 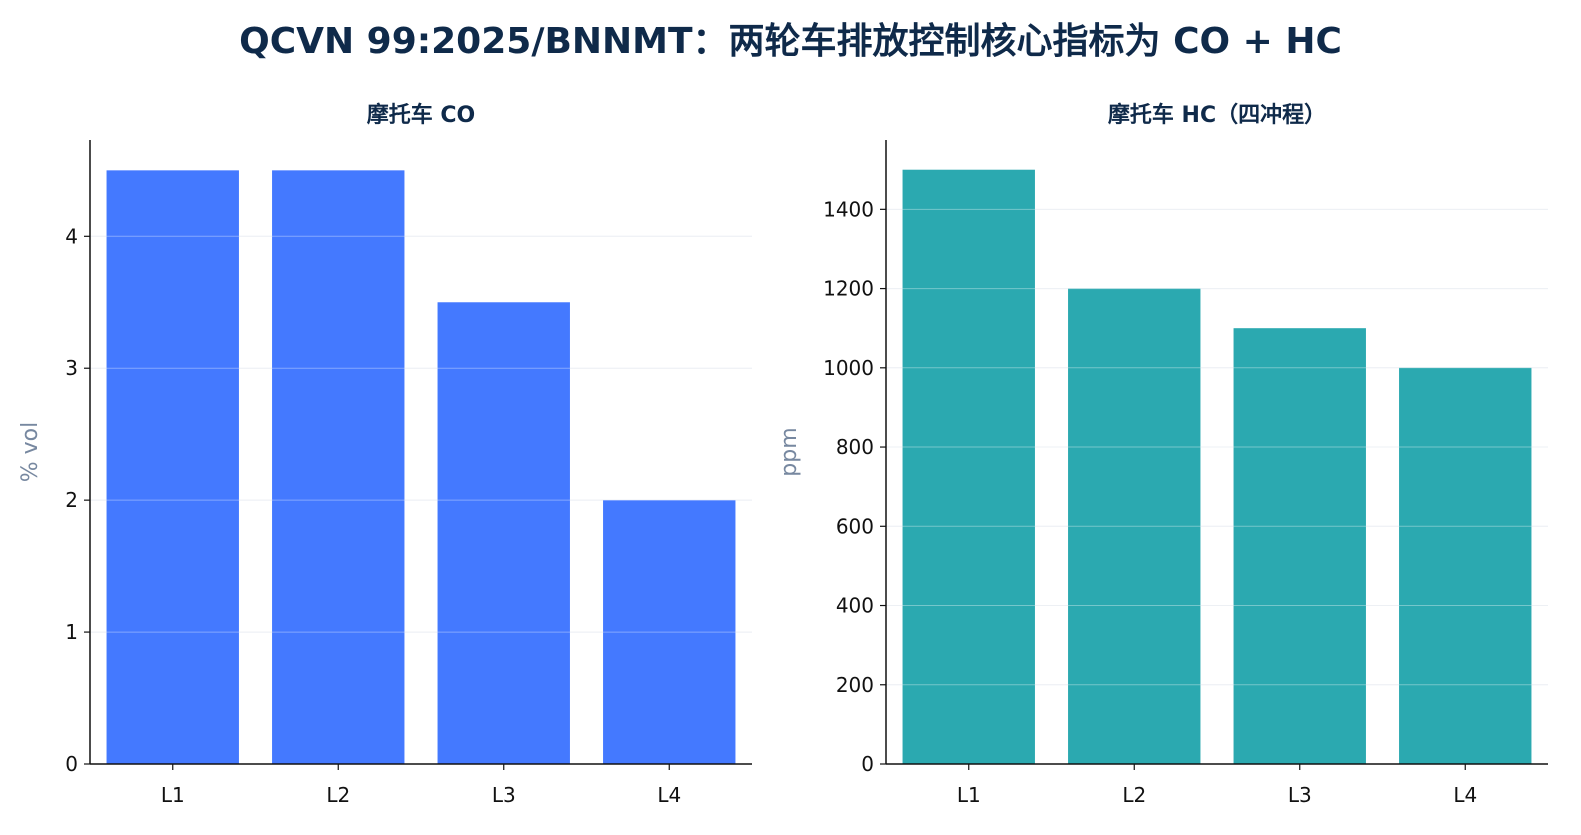 I want to click on y-tick-label: 800, so click(x=855, y=447).